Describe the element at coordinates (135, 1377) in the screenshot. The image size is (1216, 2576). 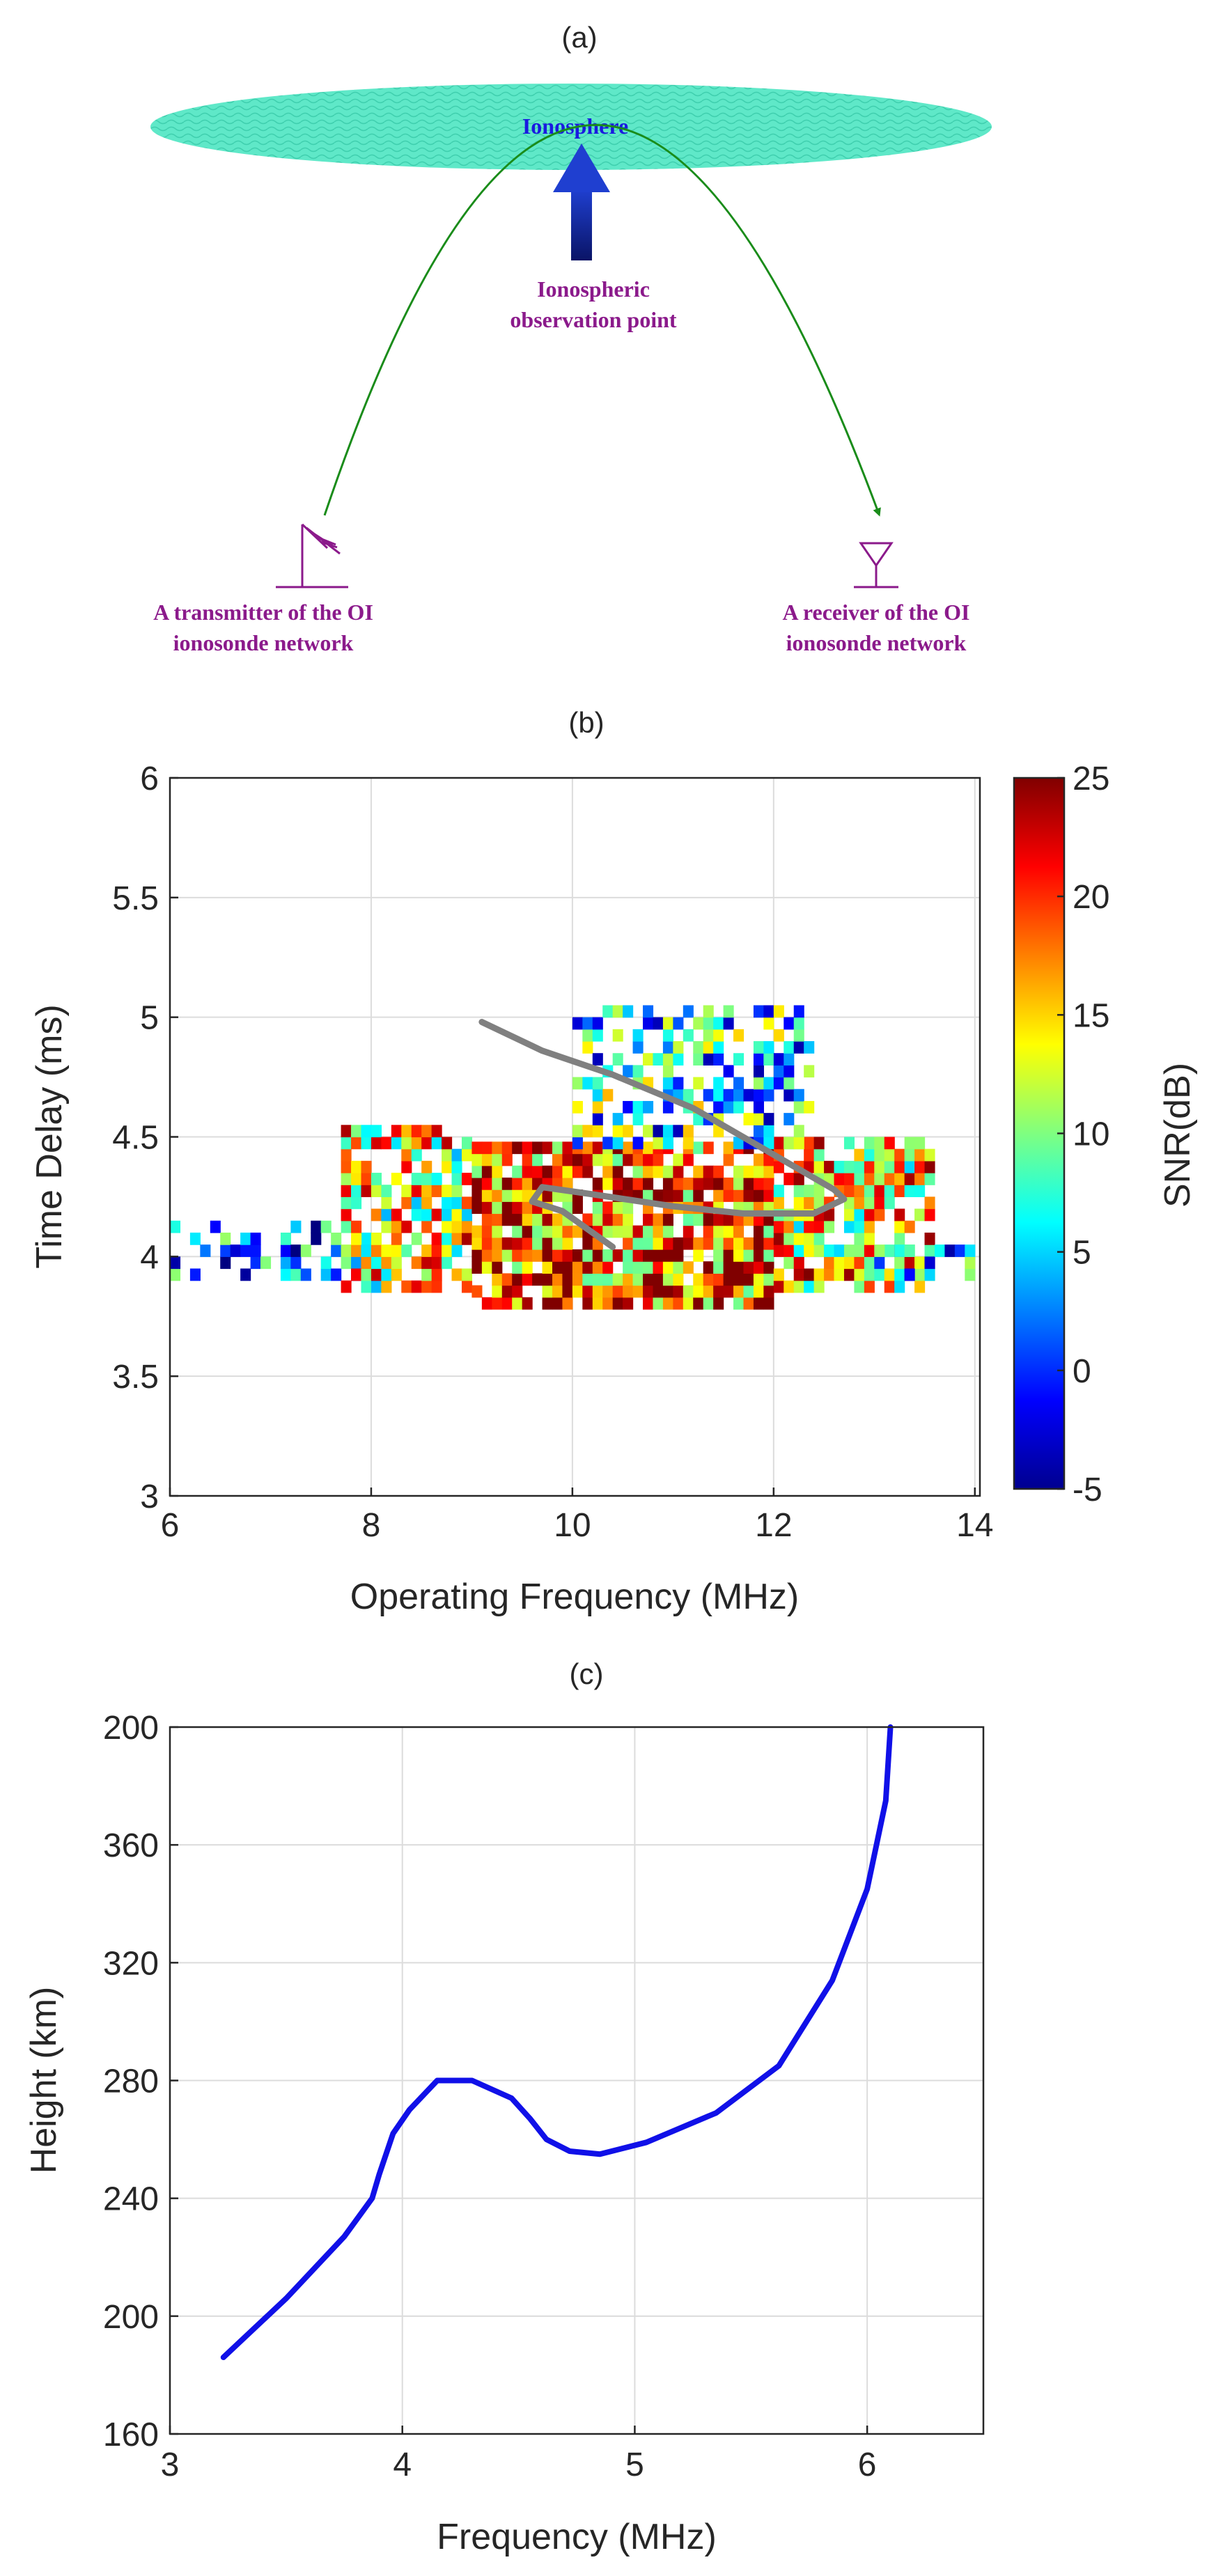
I see `heatmap-y-tick-label: 3.5` at that location.